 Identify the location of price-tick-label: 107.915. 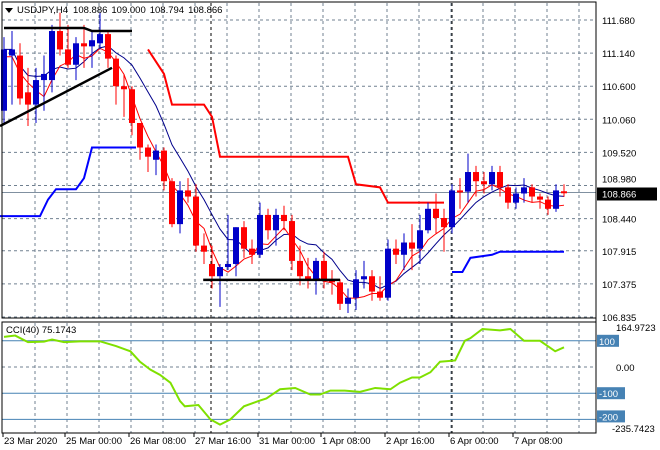
(619, 252).